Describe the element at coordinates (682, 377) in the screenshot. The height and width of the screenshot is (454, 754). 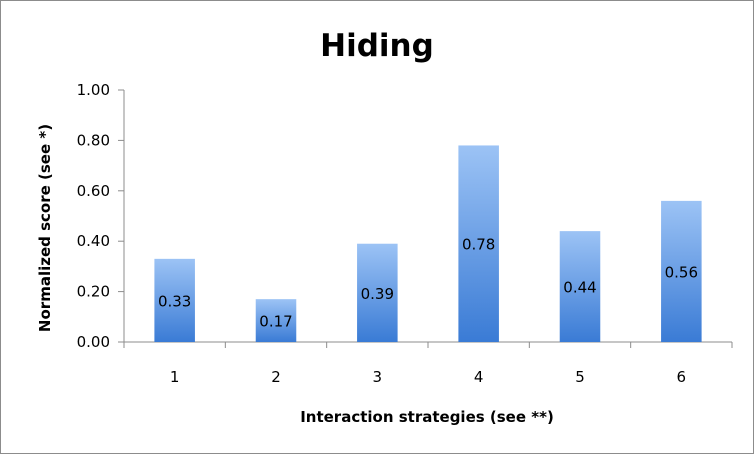
I see `x-tick-label: 6` at that location.